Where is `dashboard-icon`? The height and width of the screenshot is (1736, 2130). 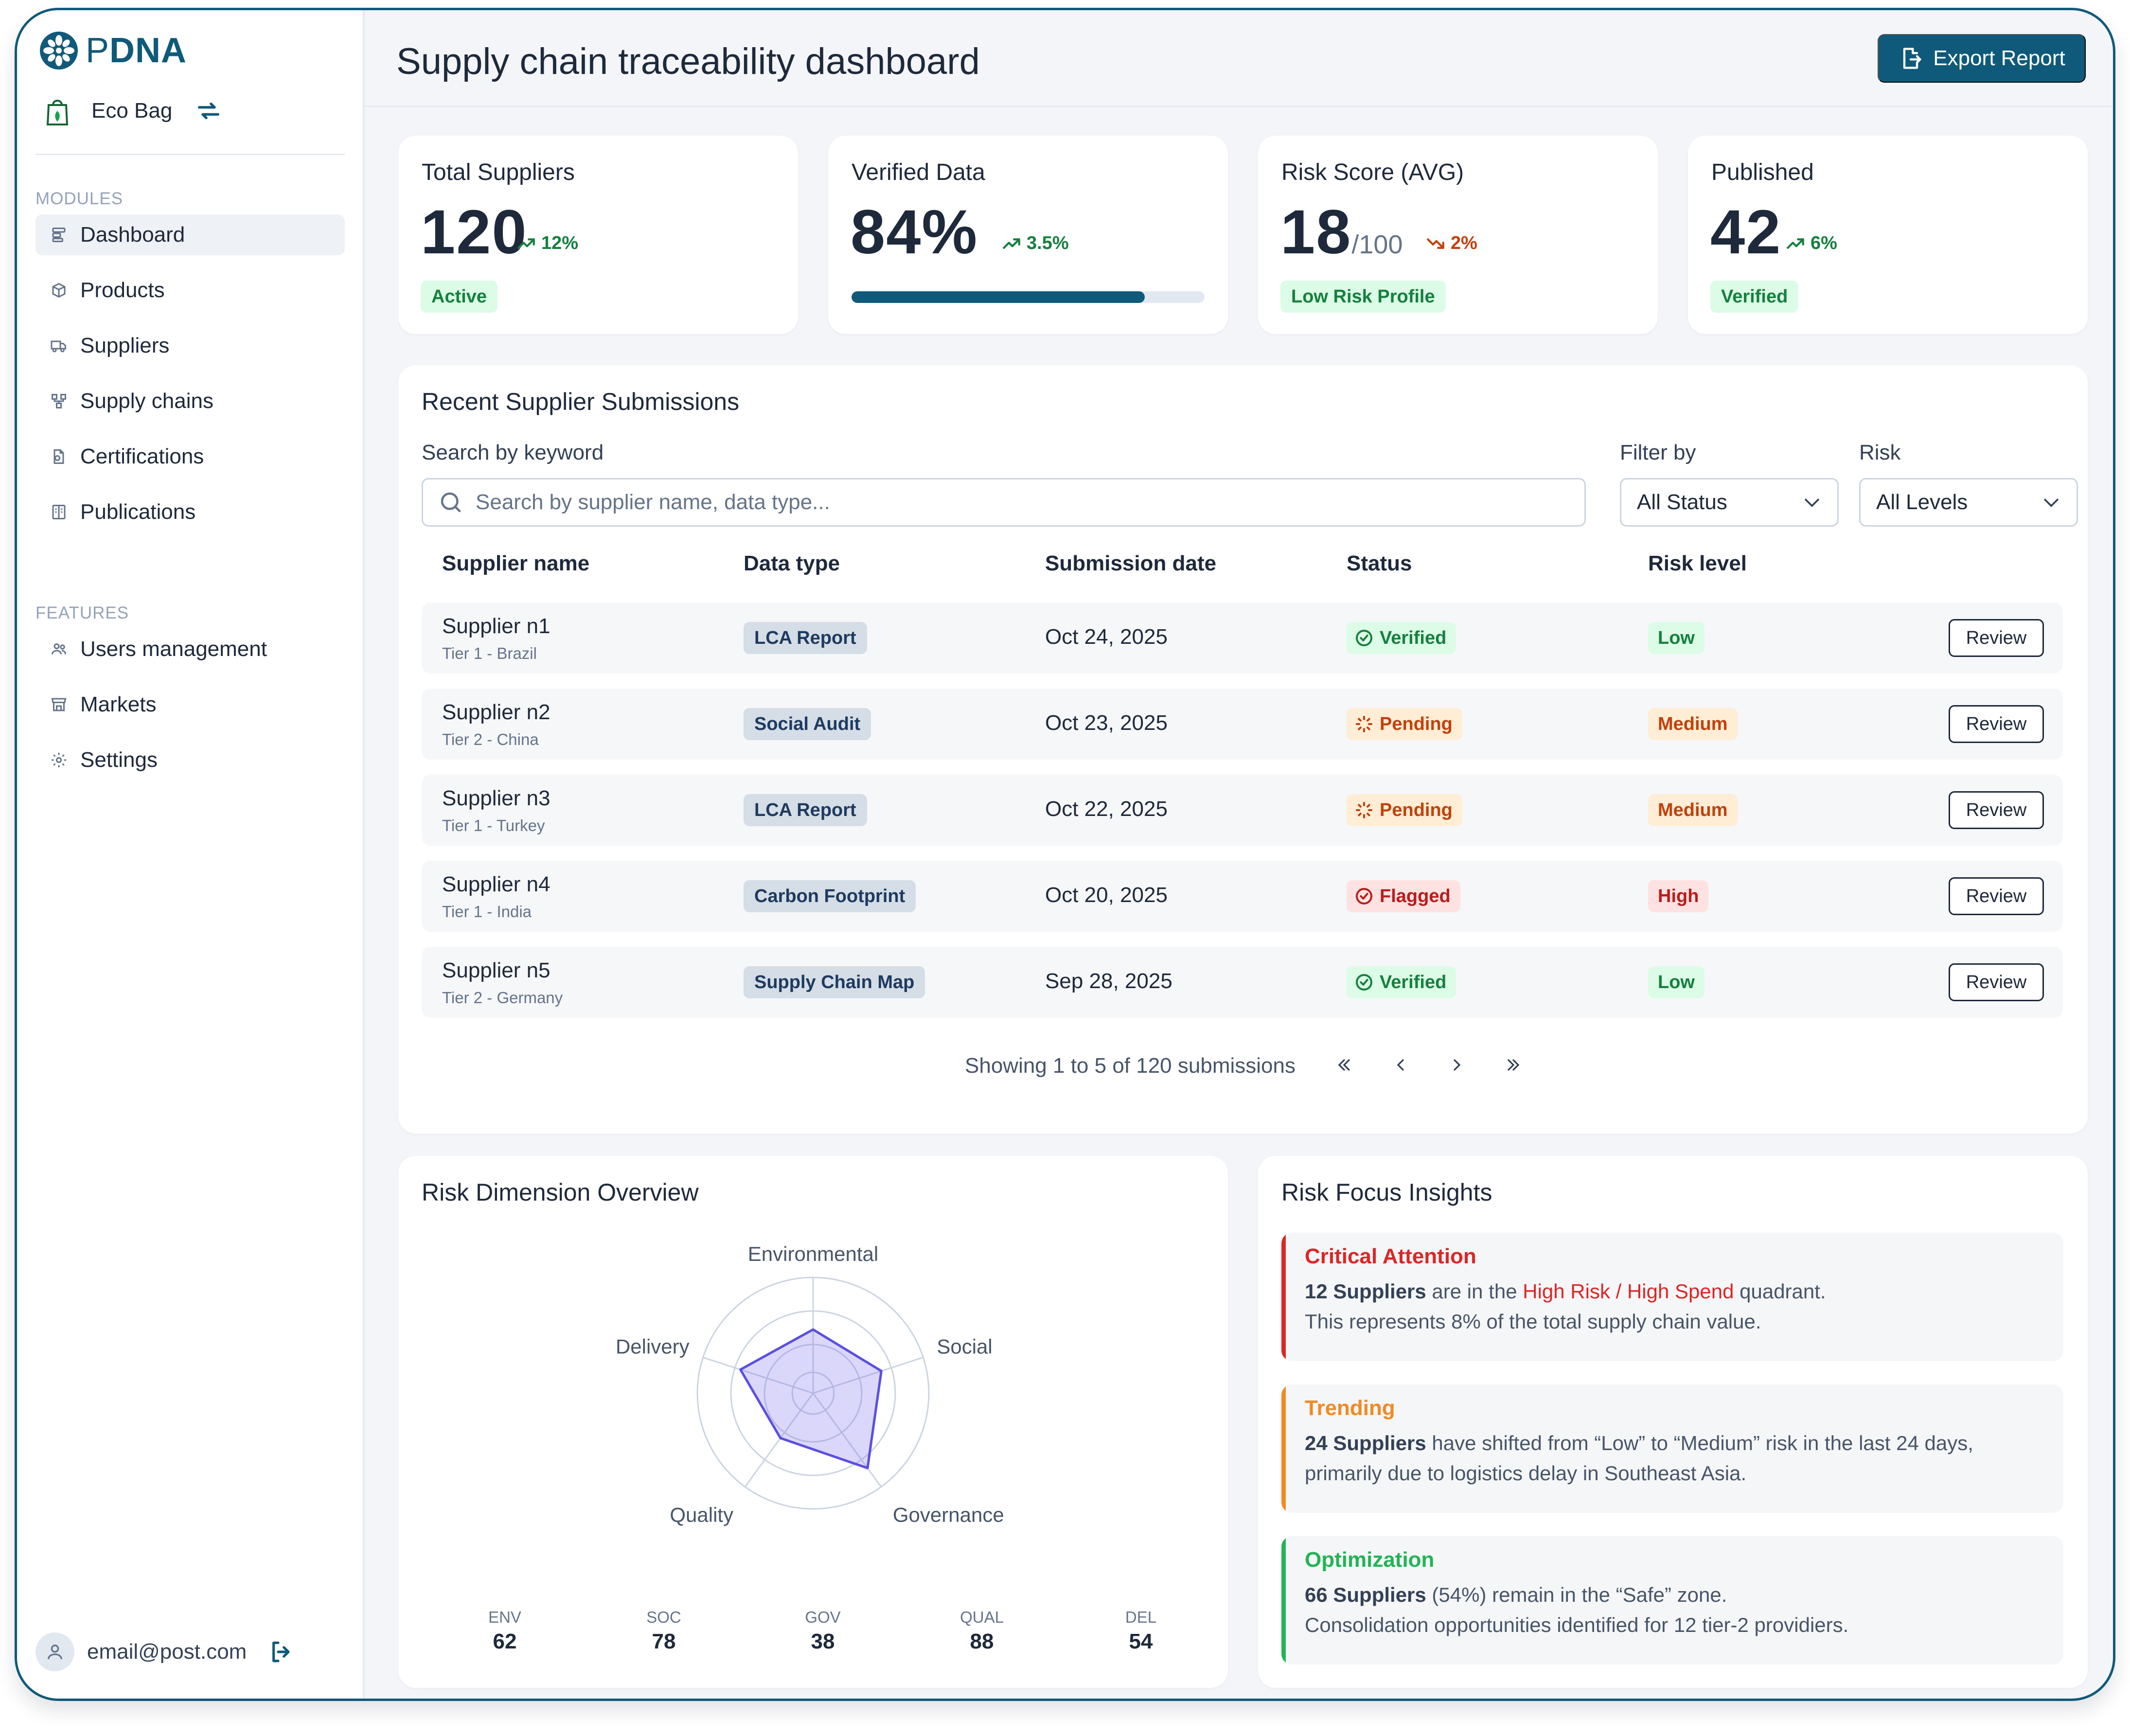
dashboard-icon is located at coordinates (59, 235).